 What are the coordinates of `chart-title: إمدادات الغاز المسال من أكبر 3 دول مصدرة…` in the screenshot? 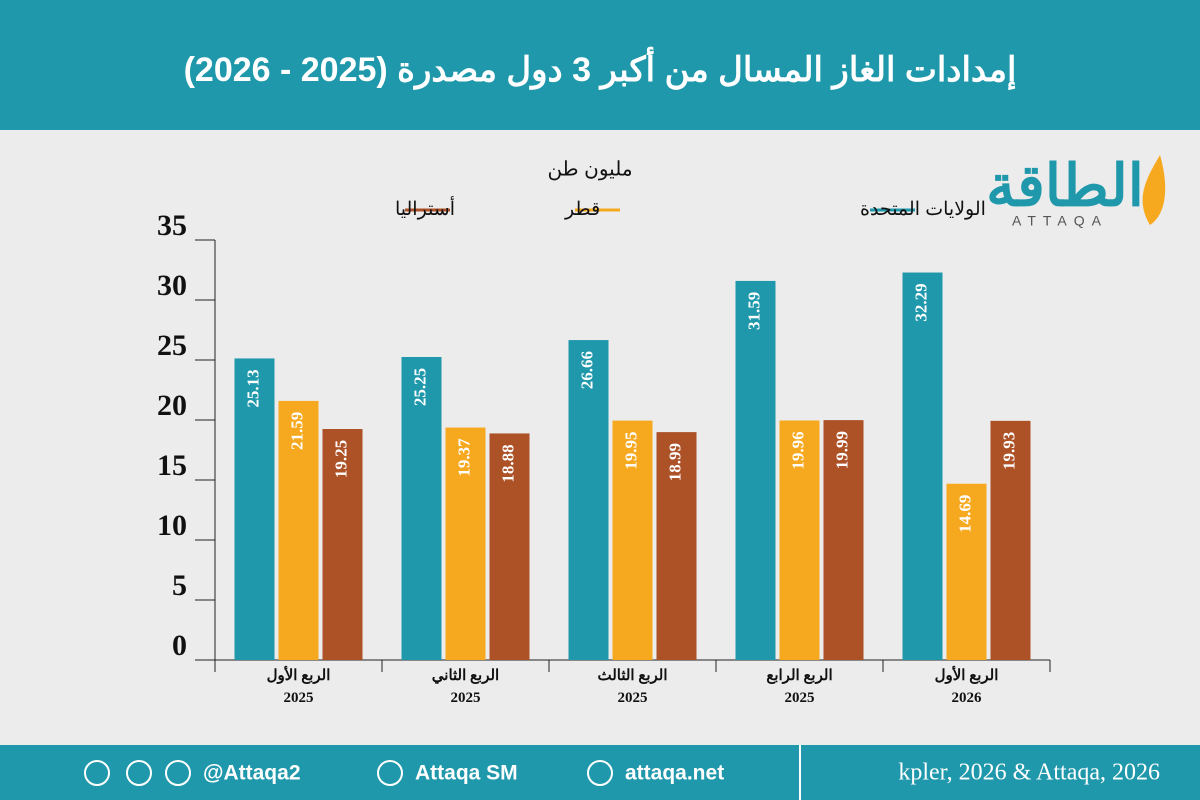 It's located at (600, 68).